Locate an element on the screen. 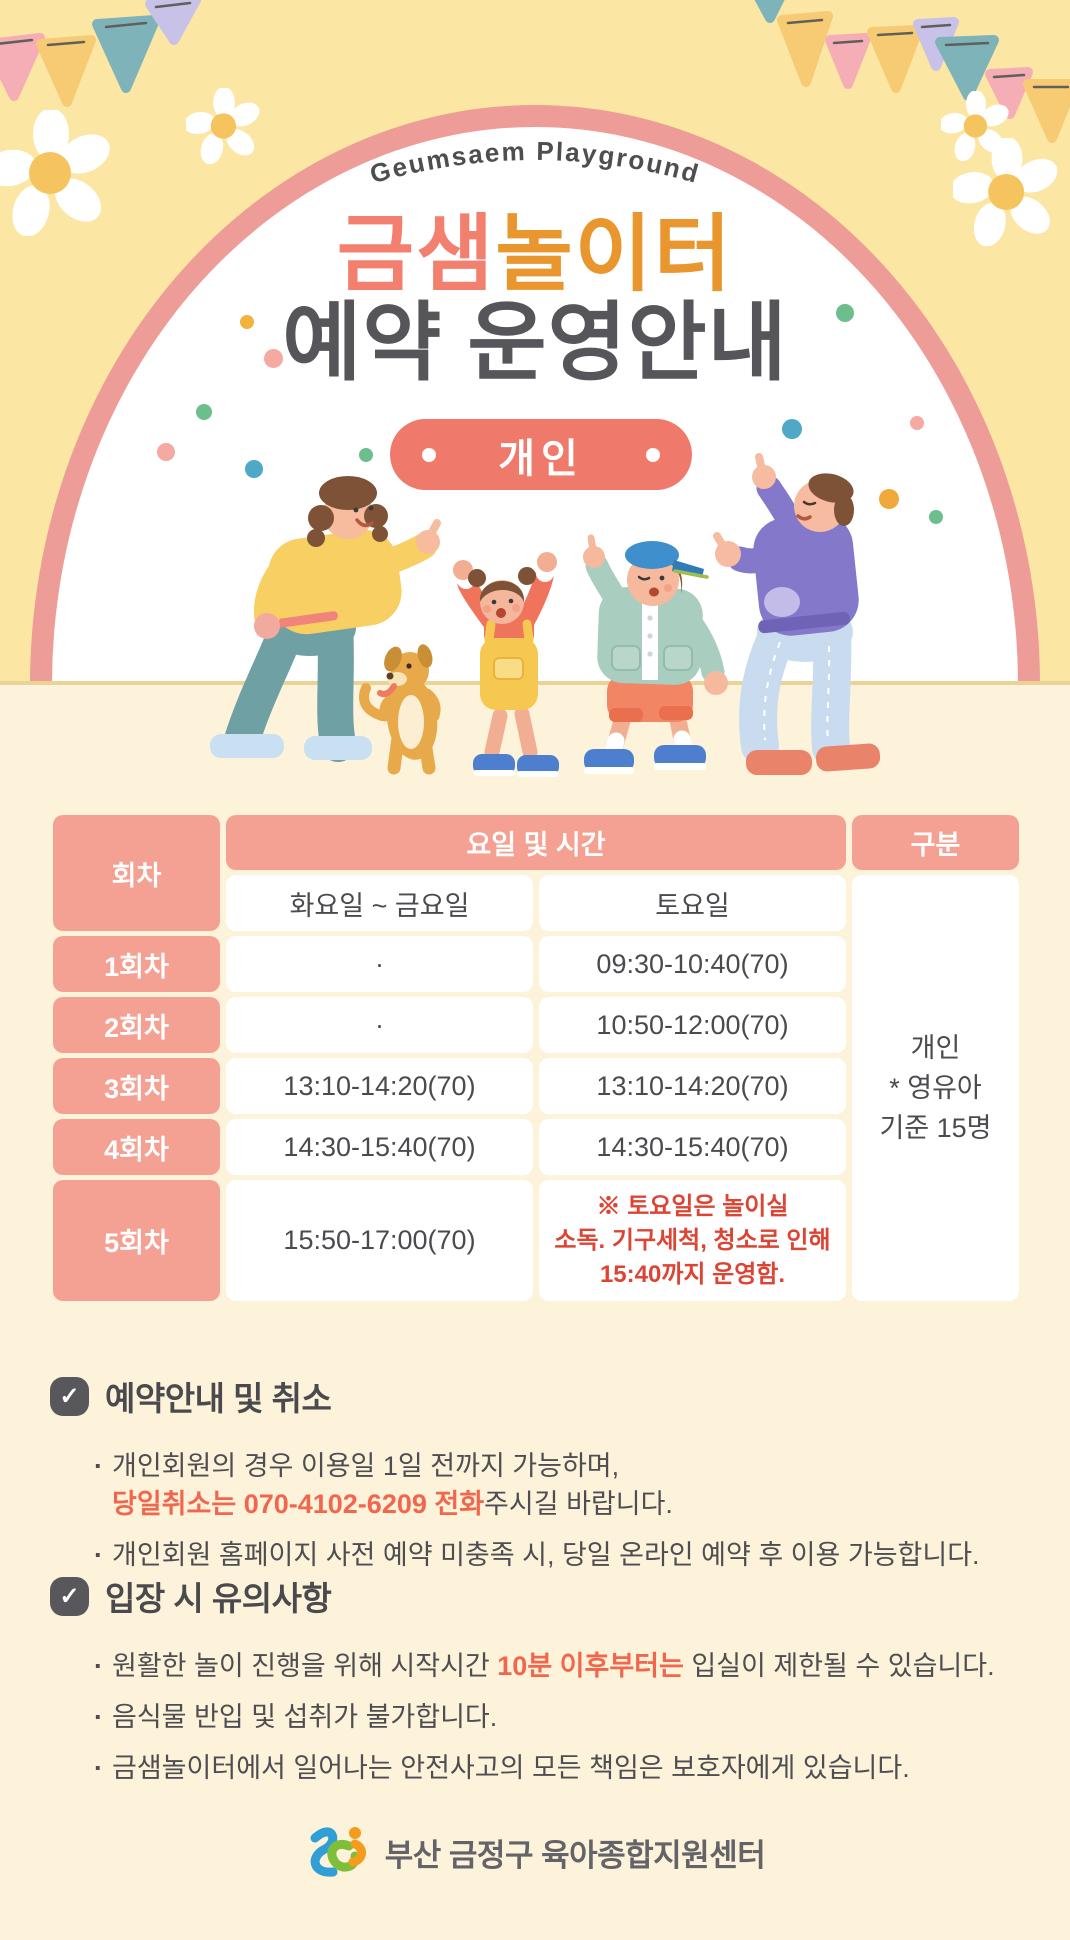 The height and width of the screenshot is (1940, 1070). table-header-category: 구분 is located at coordinates (935, 842).